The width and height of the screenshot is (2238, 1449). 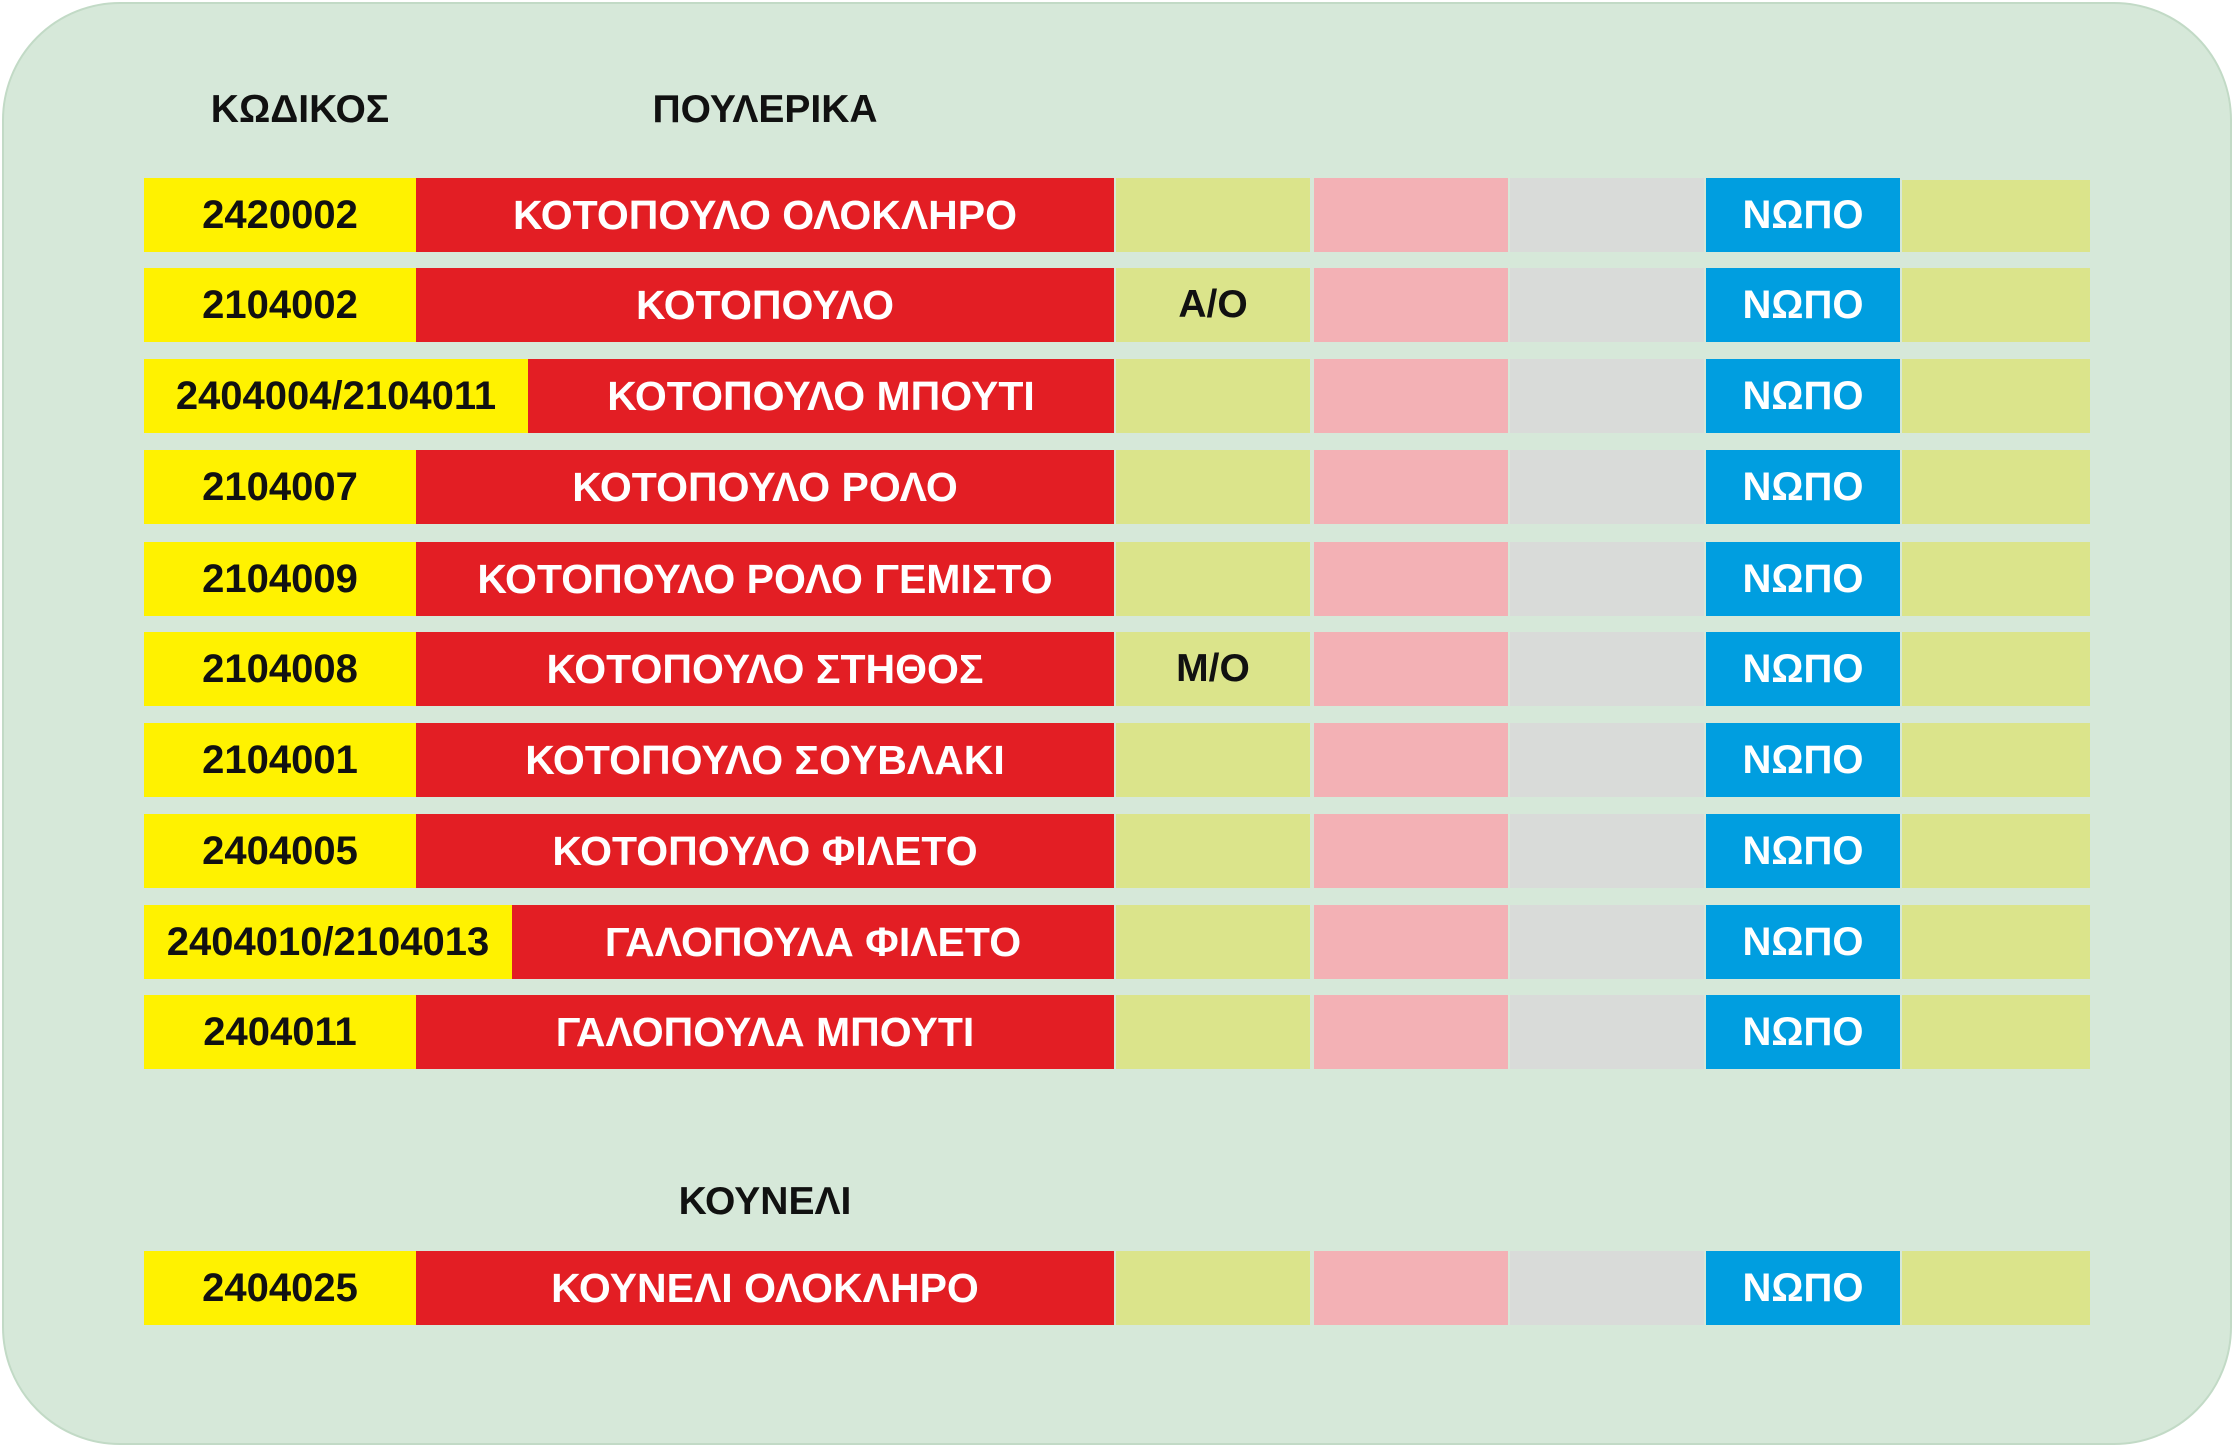 I want to click on product-row: 2404004/2104011 ΚΟΤΟΠΟΥΛΟ ΜΠΟΥΤΙ ΝΩΠΟ, so click(x=1117, y=396).